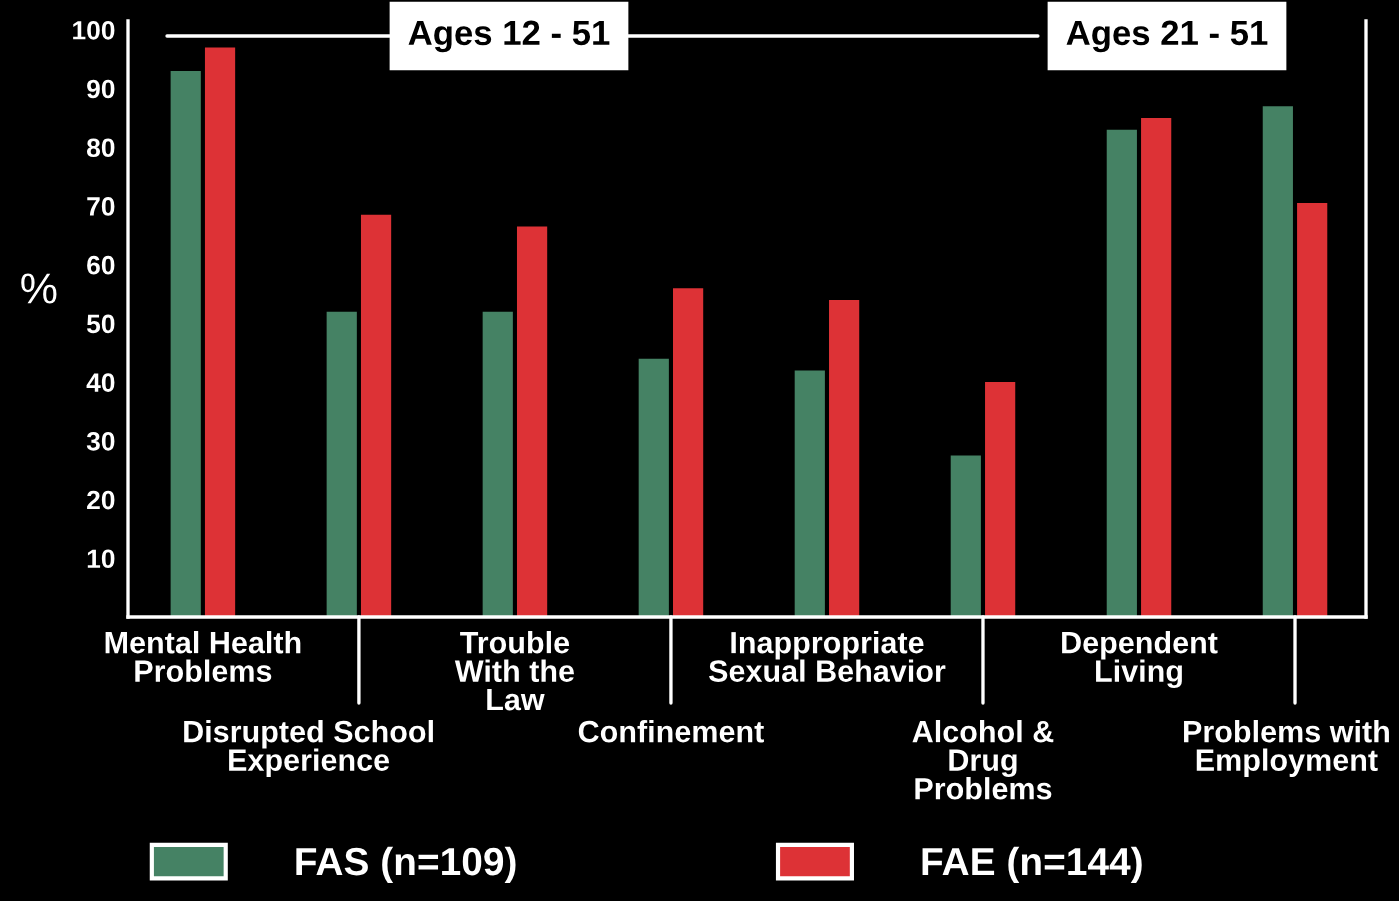 The image size is (1399, 901). I want to click on x-tick-label: Trouble With the Law, so click(514, 671).